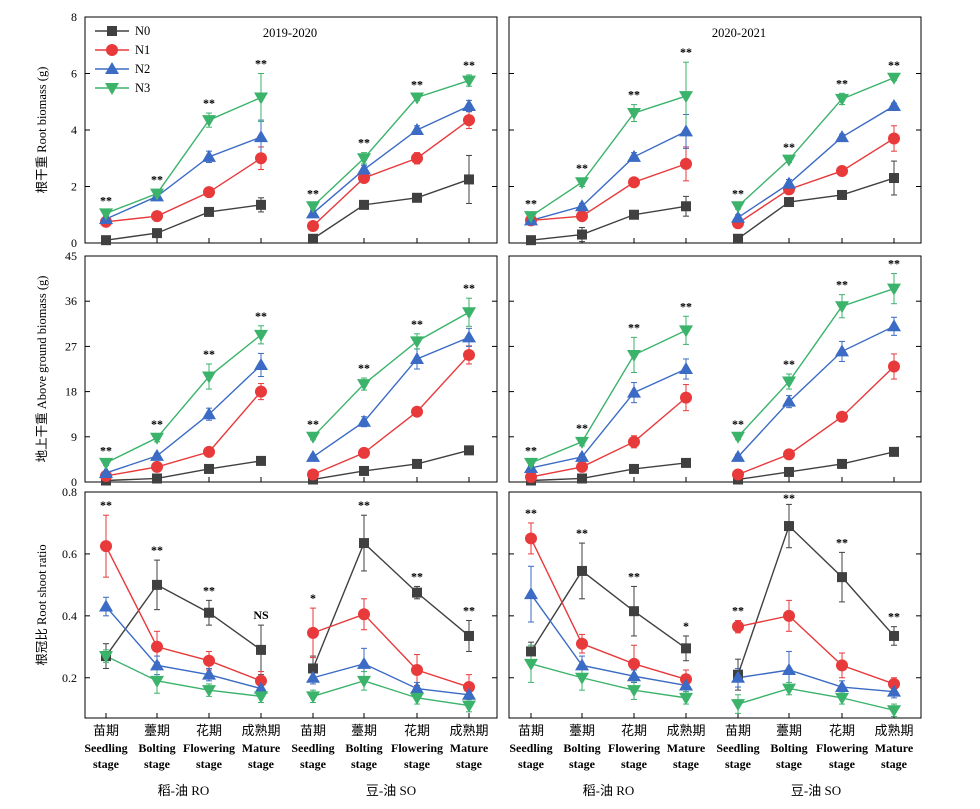 The width and height of the screenshot is (980, 809). Describe the element at coordinates (69, 616) in the screenshot. I see `y-tick-label: 0.4` at that location.